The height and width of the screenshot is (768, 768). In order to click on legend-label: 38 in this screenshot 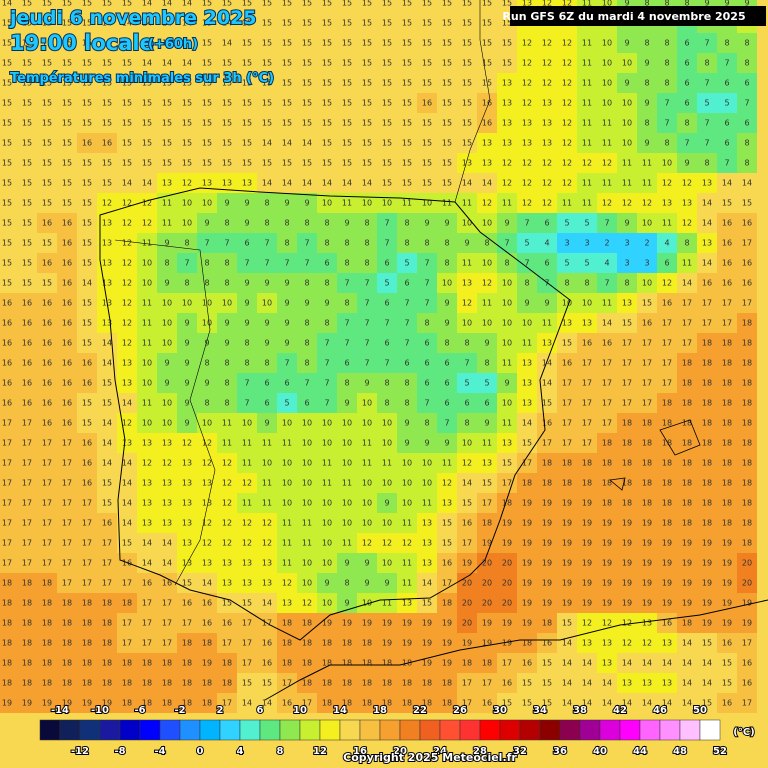, I will do `click(580, 710)`.